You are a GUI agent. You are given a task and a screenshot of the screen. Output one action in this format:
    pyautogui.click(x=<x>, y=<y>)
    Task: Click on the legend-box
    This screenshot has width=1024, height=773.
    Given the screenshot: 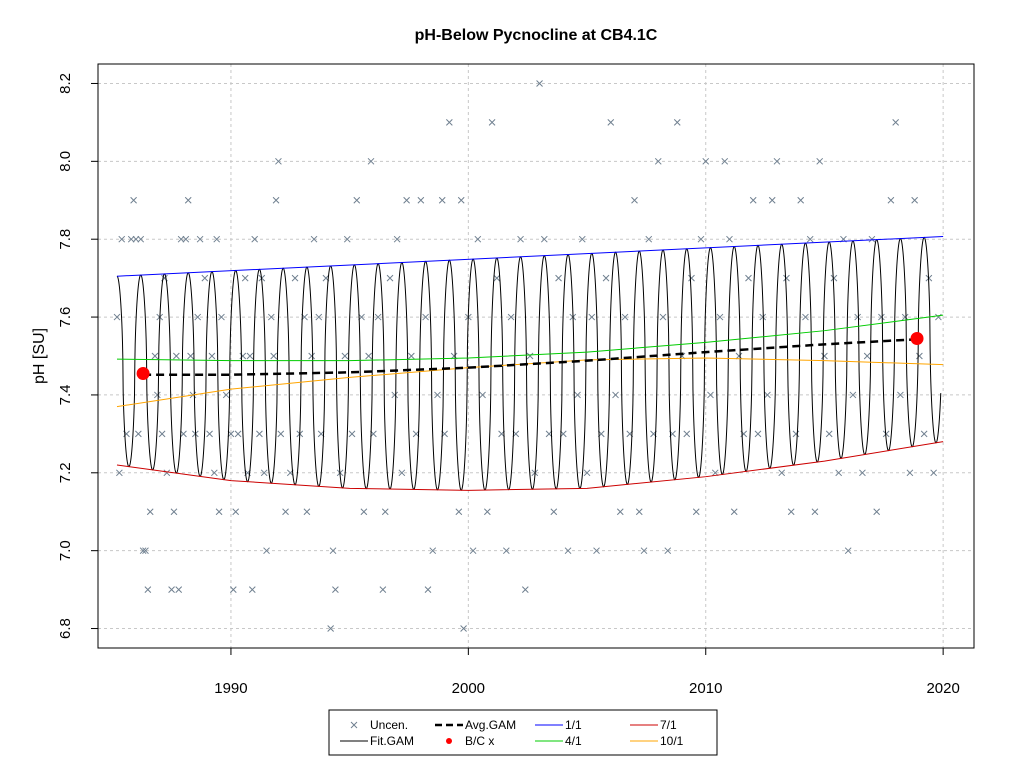 What is the action you would take?
    pyautogui.click(x=523, y=732)
    